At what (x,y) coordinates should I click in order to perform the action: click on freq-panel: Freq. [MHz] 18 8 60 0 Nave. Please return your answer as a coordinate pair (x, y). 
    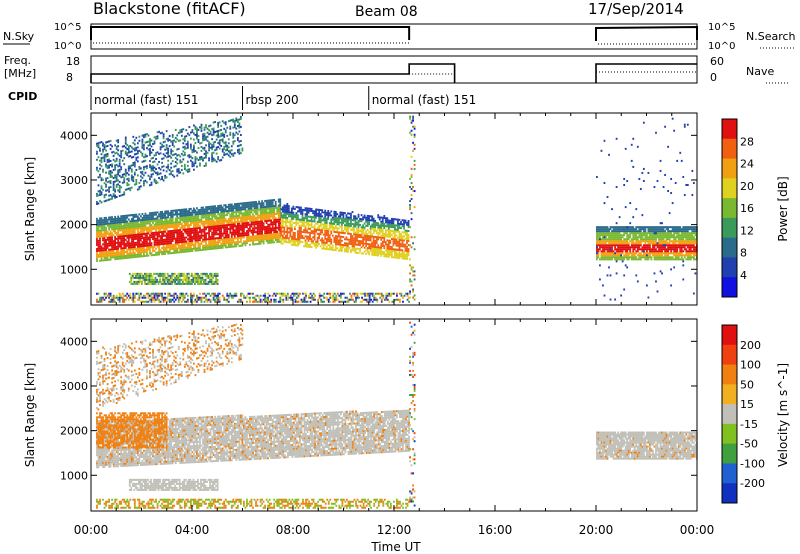
    Looking at the image, I should click on (397, 69).